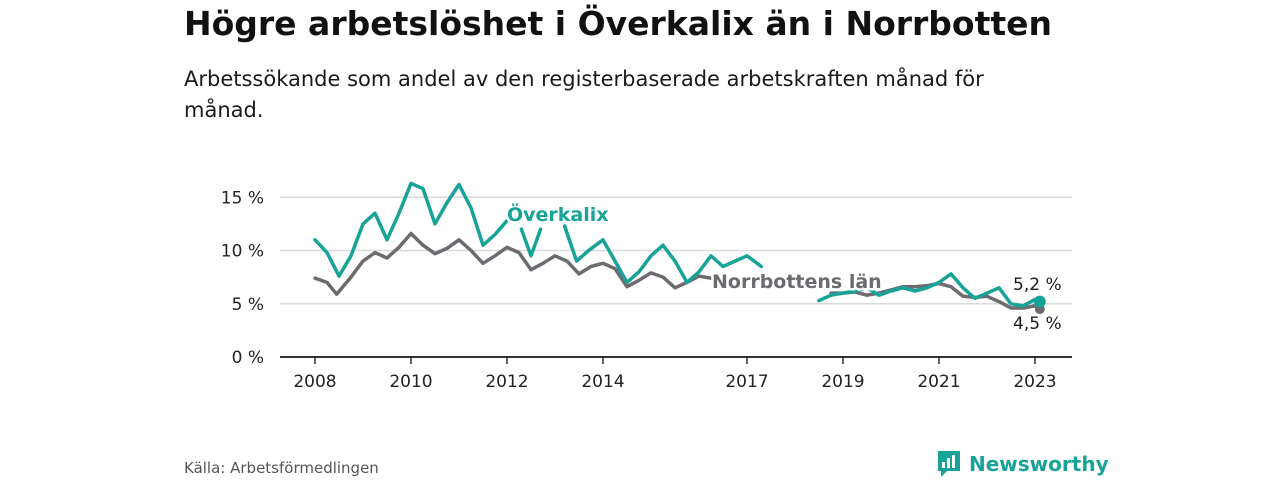 Image resolution: width=1280 pixels, height=480 pixels. What do you see at coordinates (1037, 324) in the screenshot?
I see `end-value-label-norrbotten: 4,5 %` at bounding box center [1037, 324].